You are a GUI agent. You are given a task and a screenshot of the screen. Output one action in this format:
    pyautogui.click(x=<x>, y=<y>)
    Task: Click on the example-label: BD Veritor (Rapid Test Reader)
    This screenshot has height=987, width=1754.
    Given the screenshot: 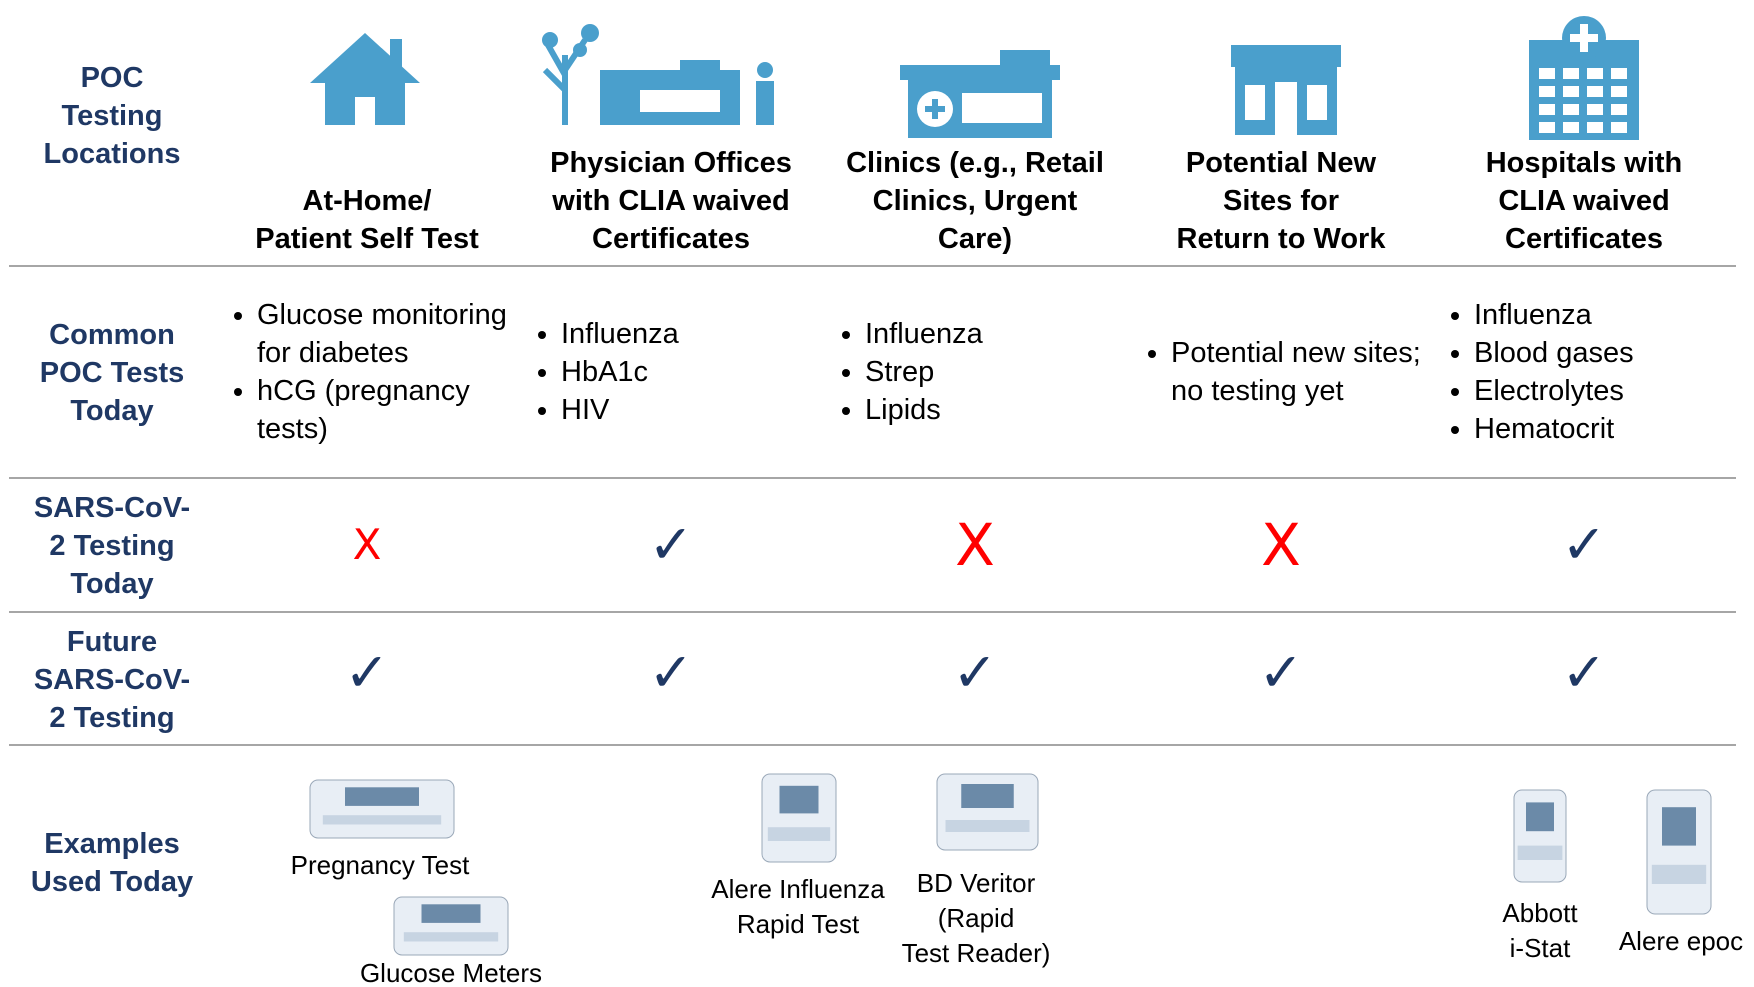 What is the action you would take?
    pyautogui.click(x=976, y=918)
    